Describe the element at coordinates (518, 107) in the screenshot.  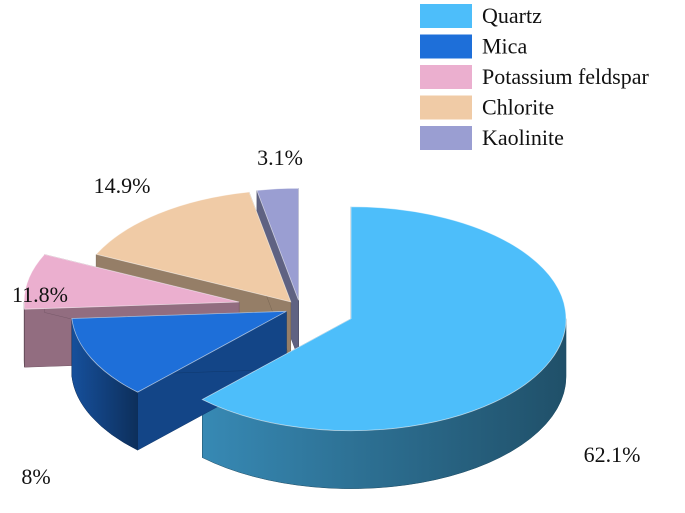
I see `legend-label-chlorite: Chlorite` at that location.